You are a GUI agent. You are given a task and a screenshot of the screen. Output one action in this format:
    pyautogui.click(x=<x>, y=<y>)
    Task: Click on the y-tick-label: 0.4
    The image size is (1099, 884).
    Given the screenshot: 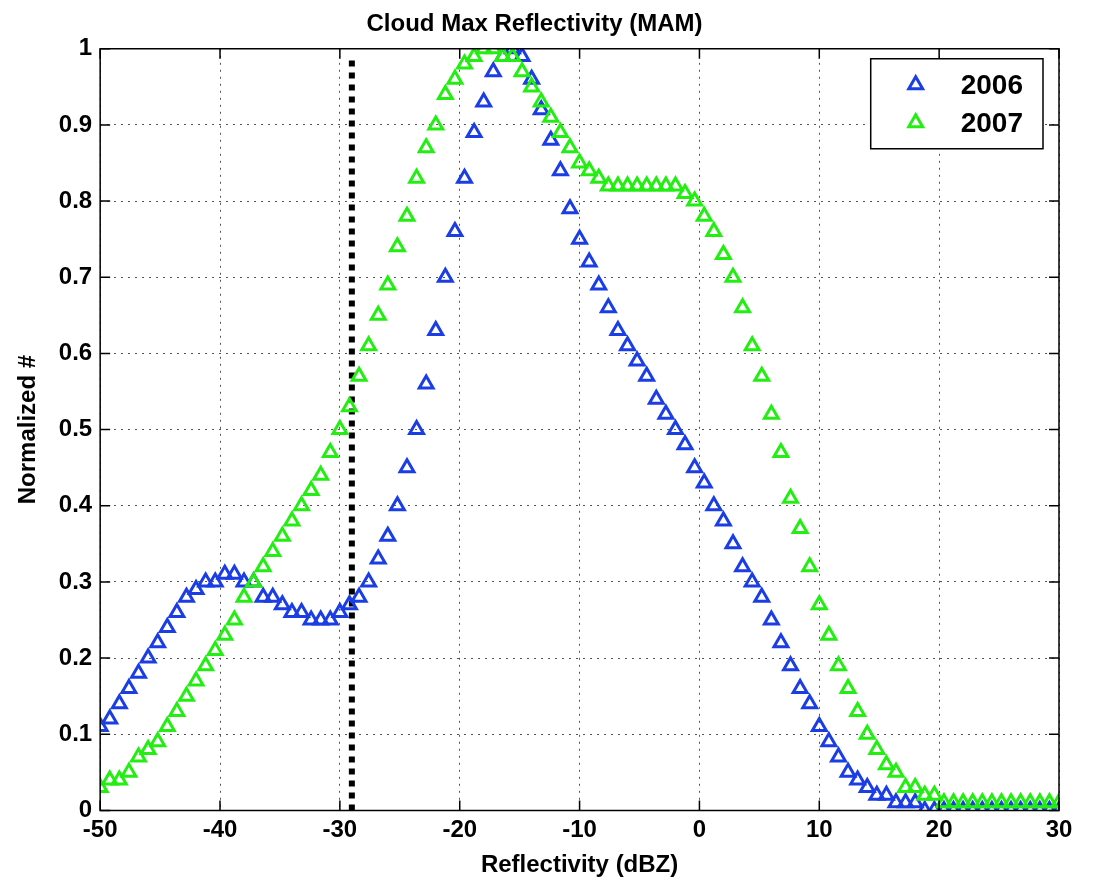 What is the action you would take?
    pyautogui.click(x=75, y=504)
    